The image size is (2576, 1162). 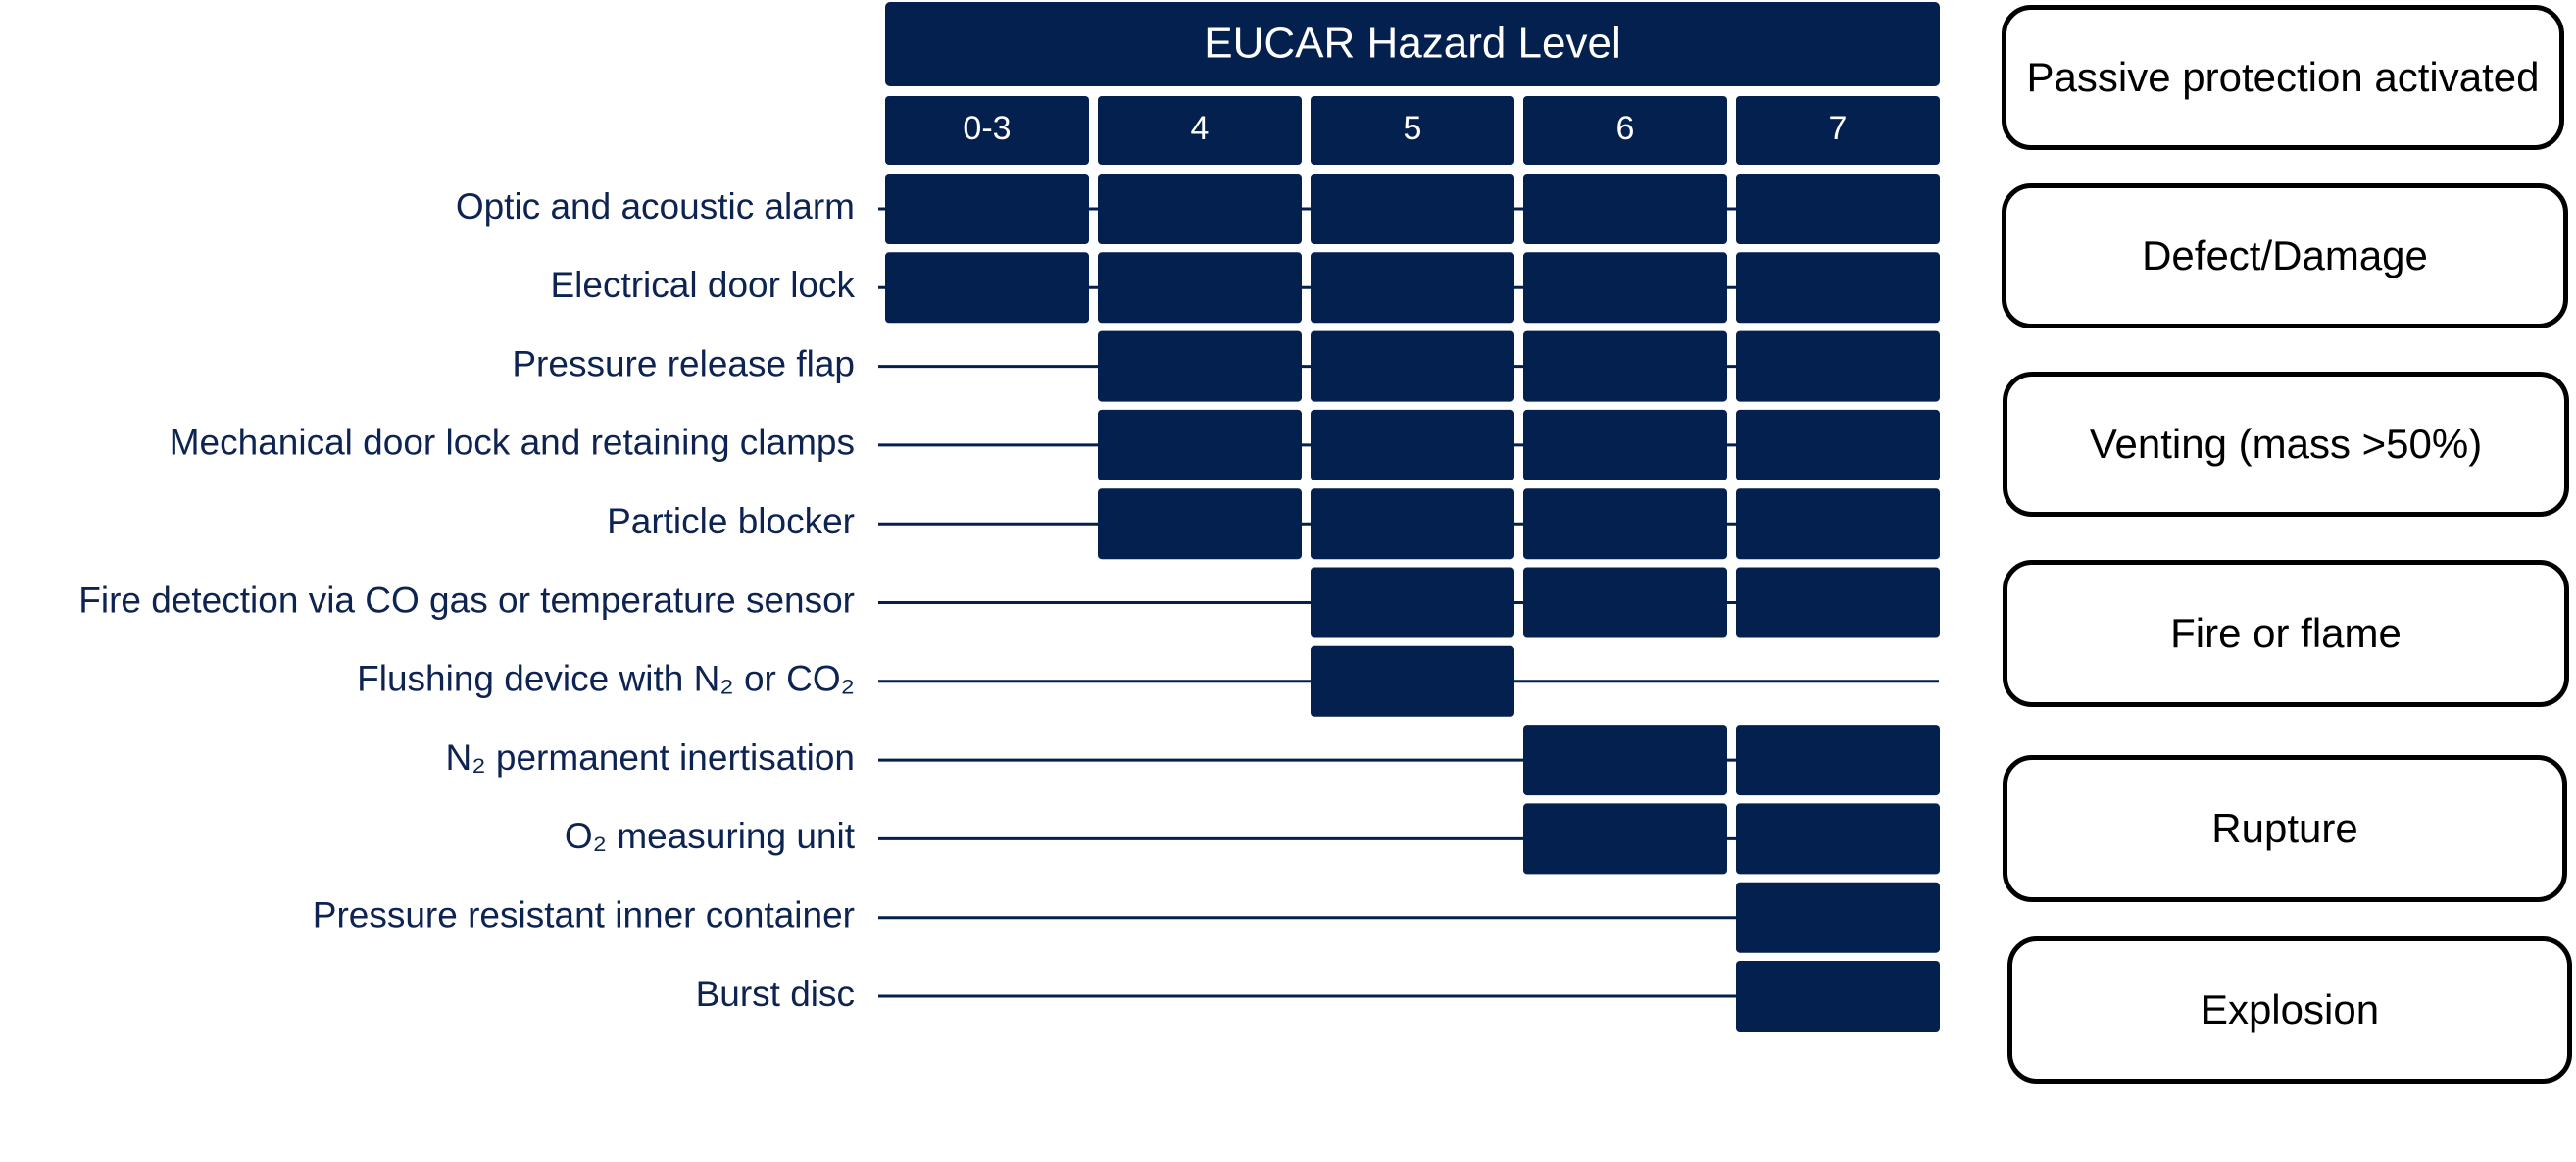 I want to click on protection-row: N₂ permanent inertisation, so click(x=1193, y=761).